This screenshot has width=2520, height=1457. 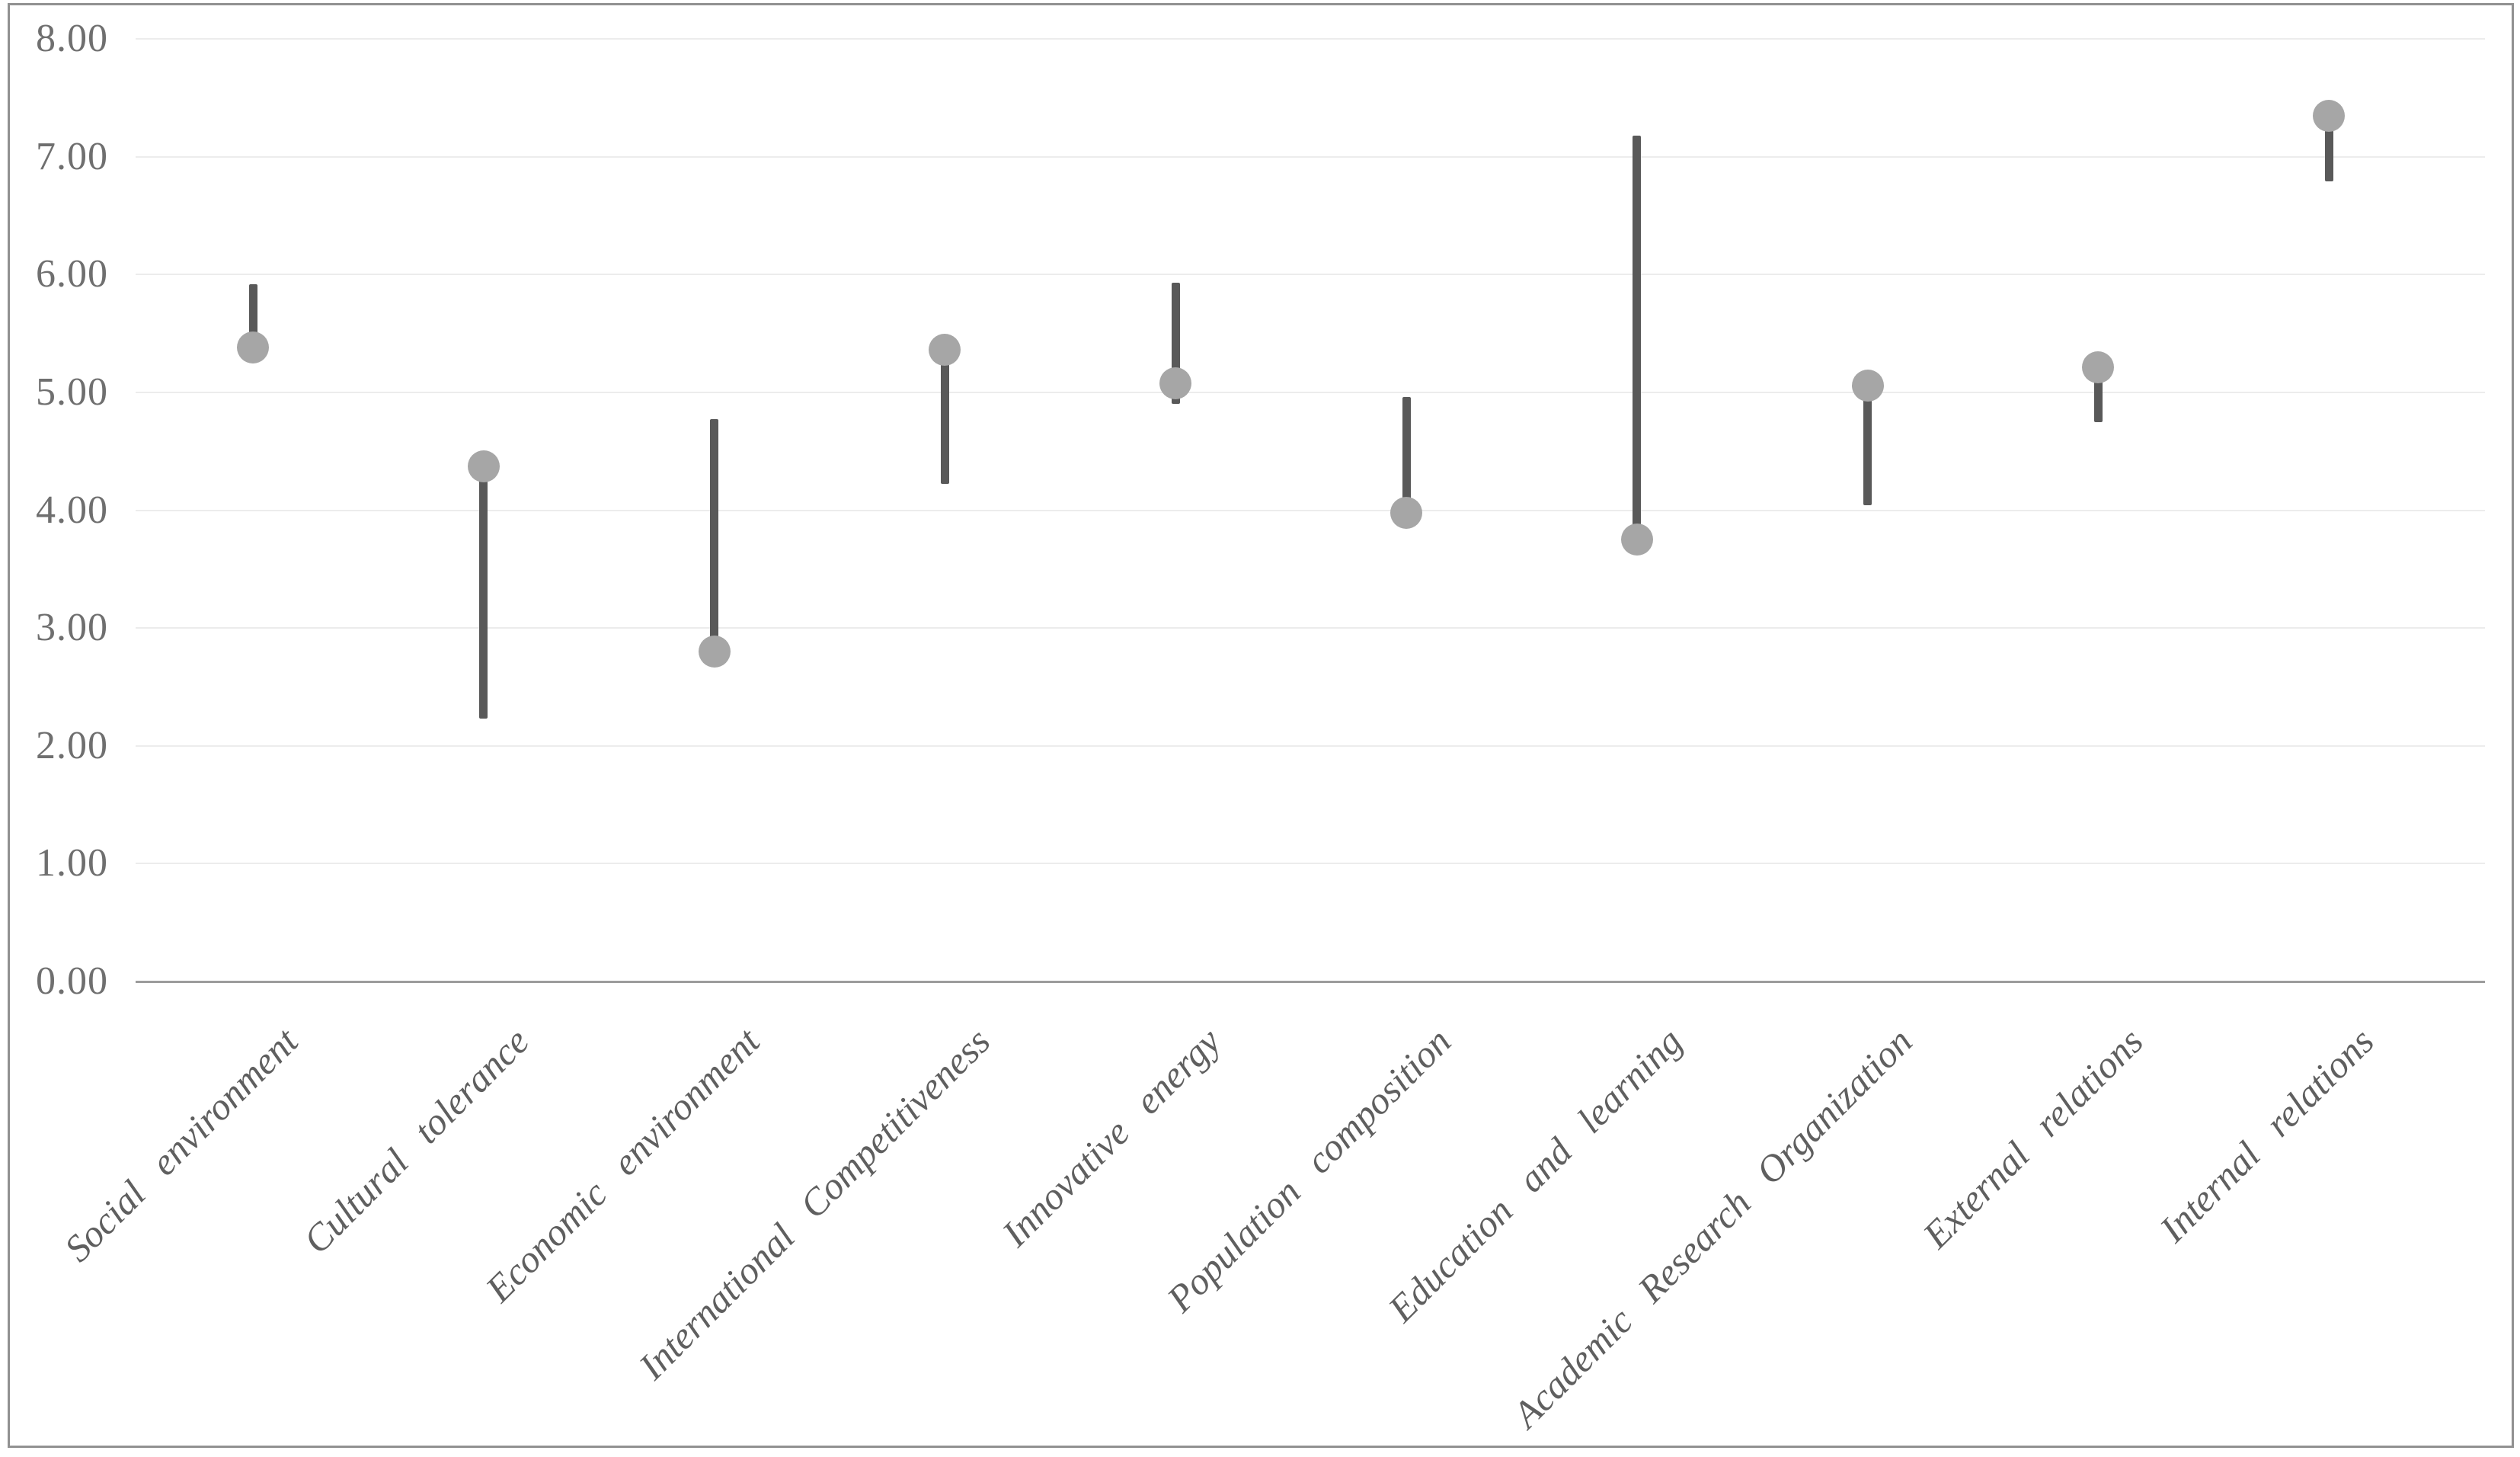 I want to click on category-label: Internal relations, so click(x=2266, y=1135).